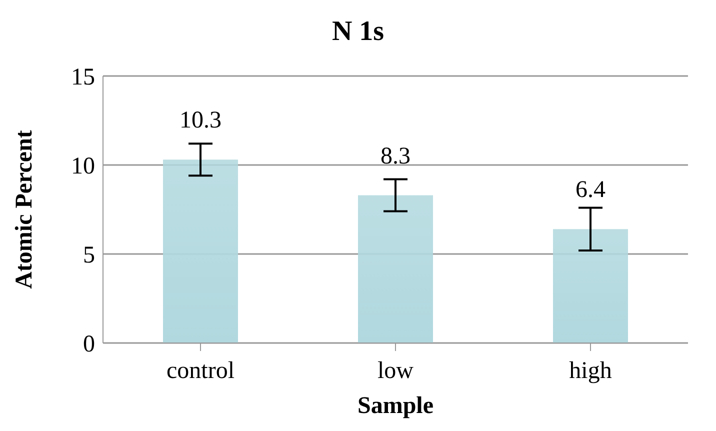  Describe the element at coordinates (25, 209) in the screenshot. I see `y-axis-title: Atomic Percent` at that location.